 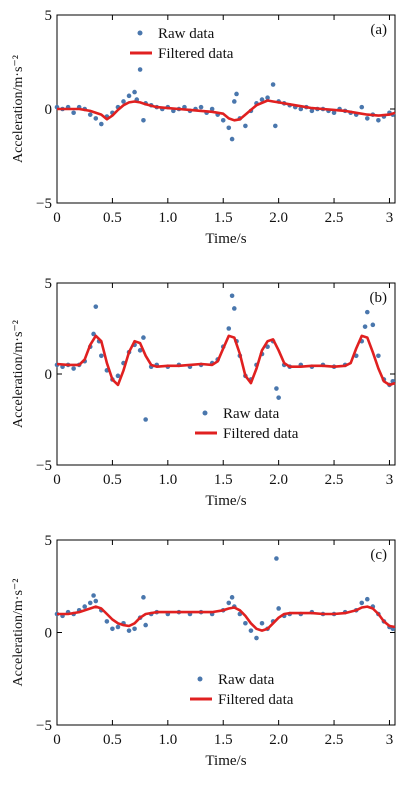 I want to click on panel-label: (c), so click(x=378, y=555).